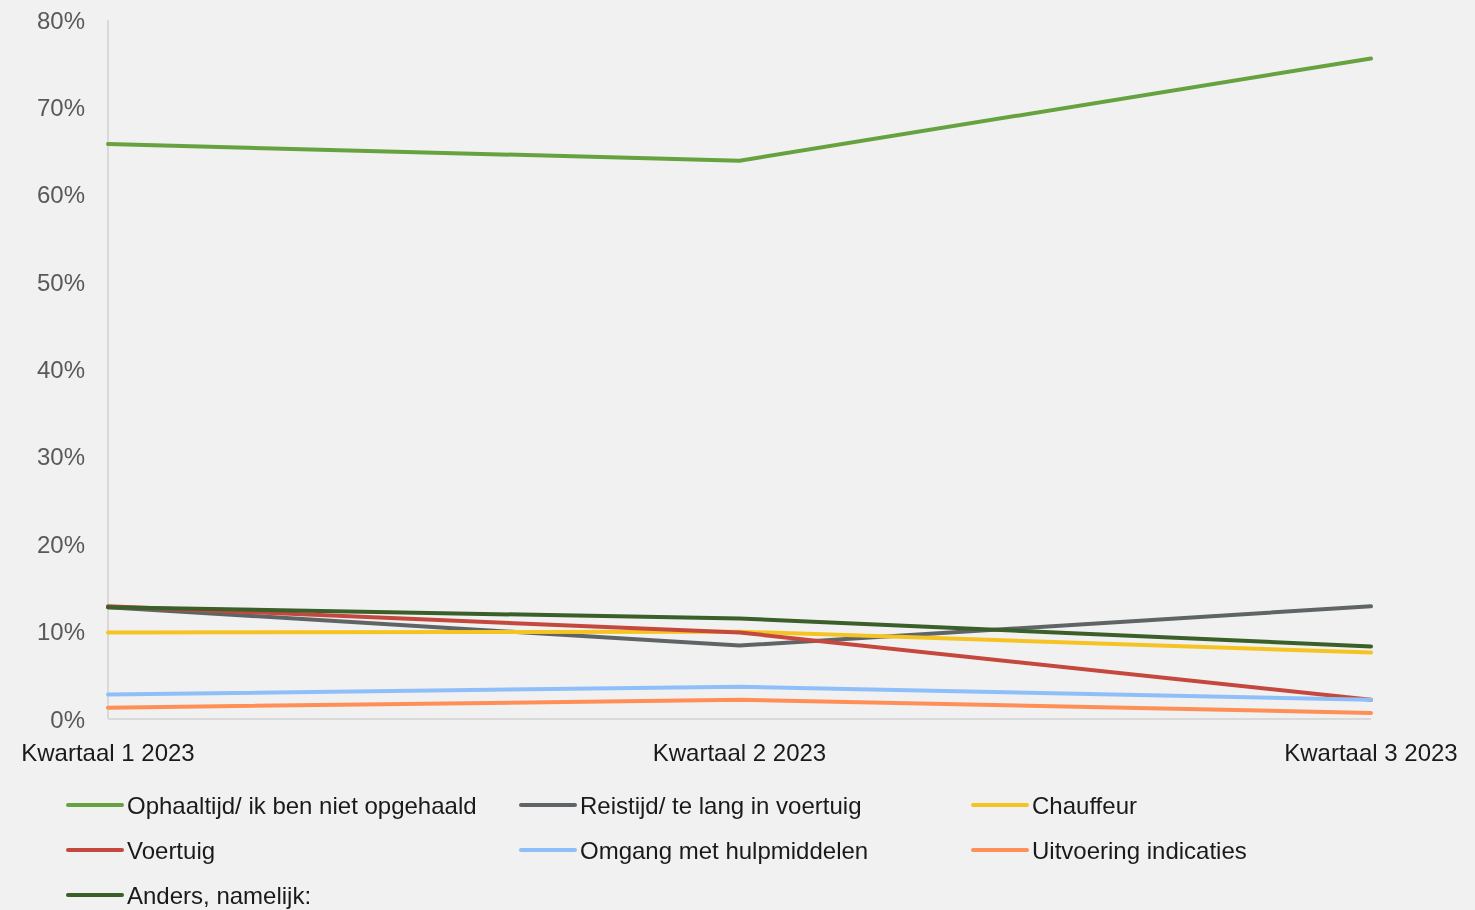 The image size is (1475, 910). What do you see at coordinates (171, 850) in the screenshot?
I see `legend-label: Voertuig` at bounding box center [171, 850].